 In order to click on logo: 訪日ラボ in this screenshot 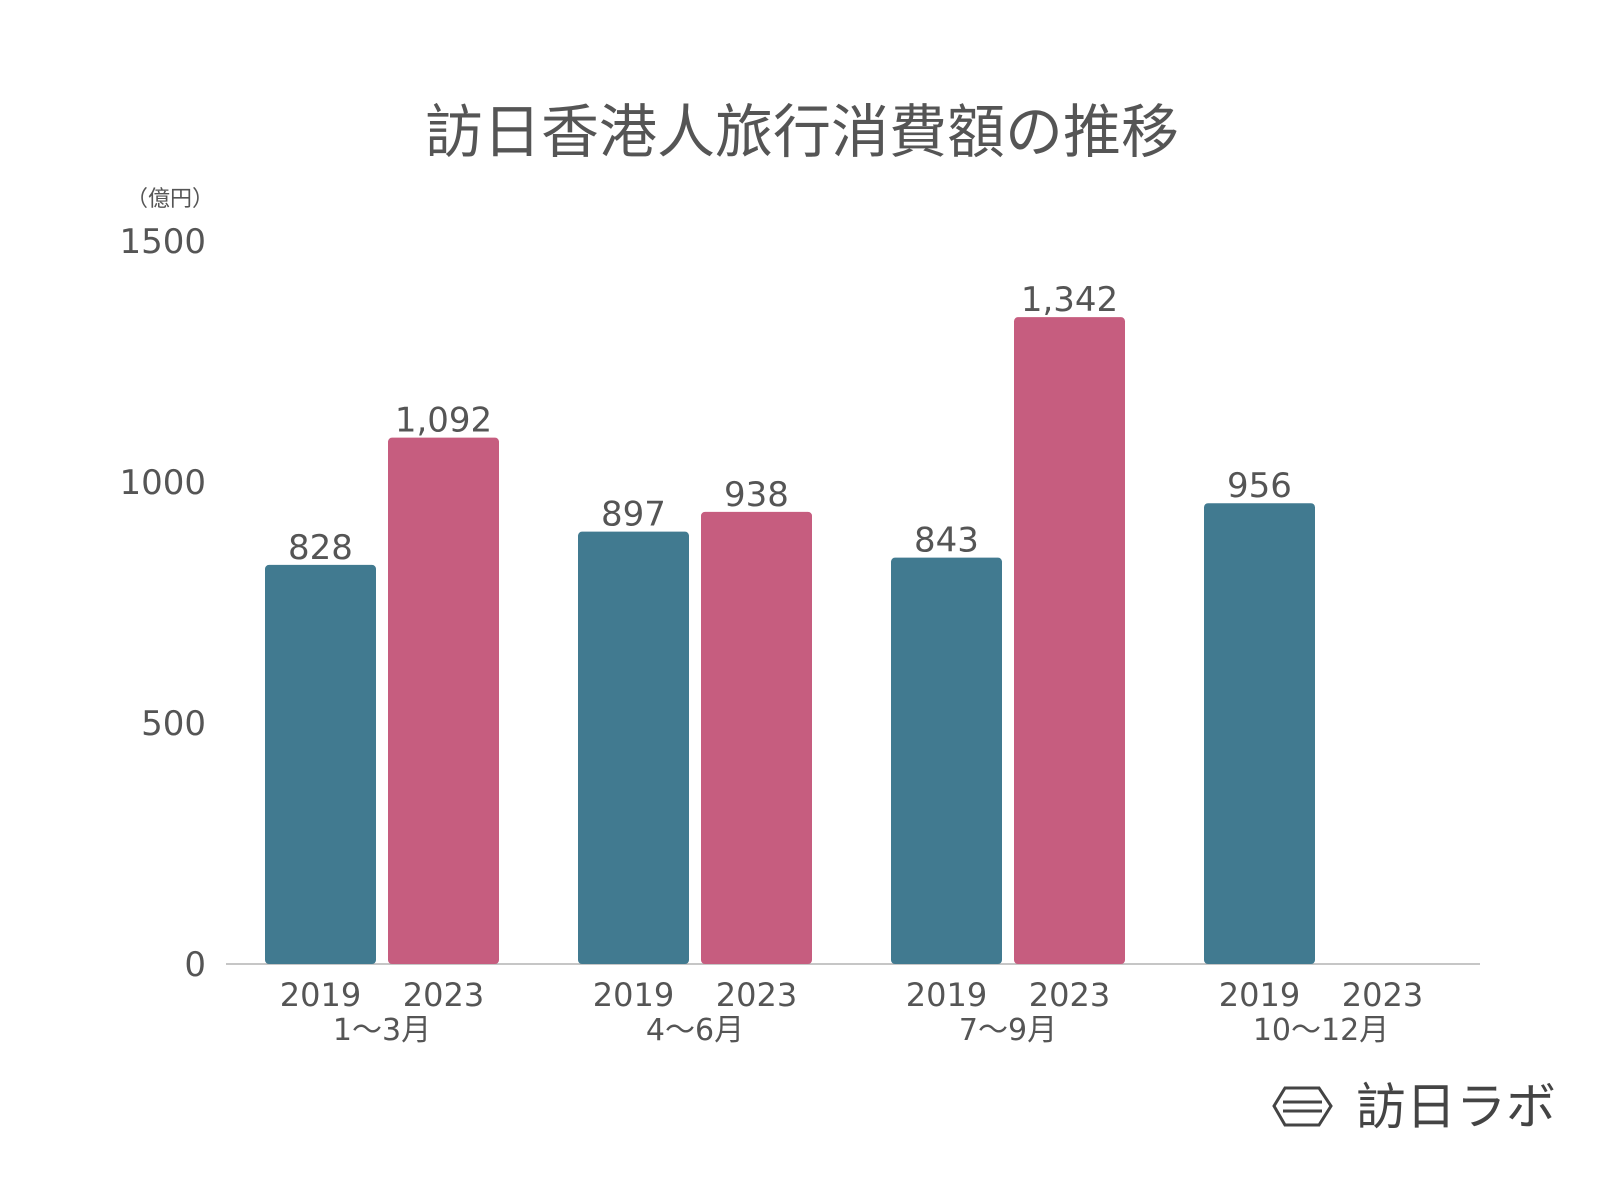, I will do `click(1414, 1107)`.